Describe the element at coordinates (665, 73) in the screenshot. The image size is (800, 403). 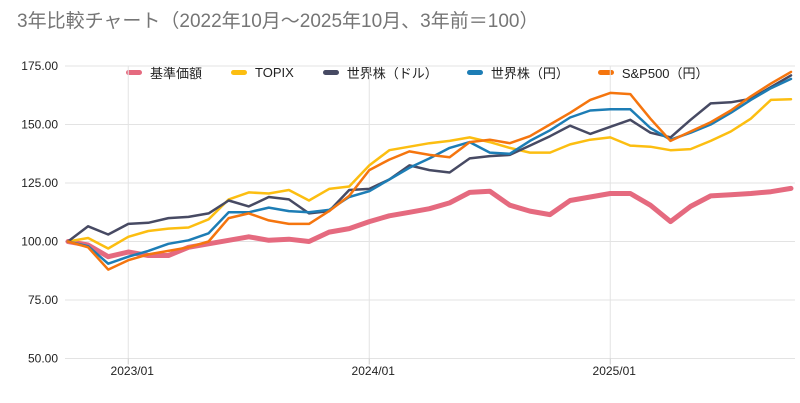
I see `legend-label: S&P500（円）` at that location.